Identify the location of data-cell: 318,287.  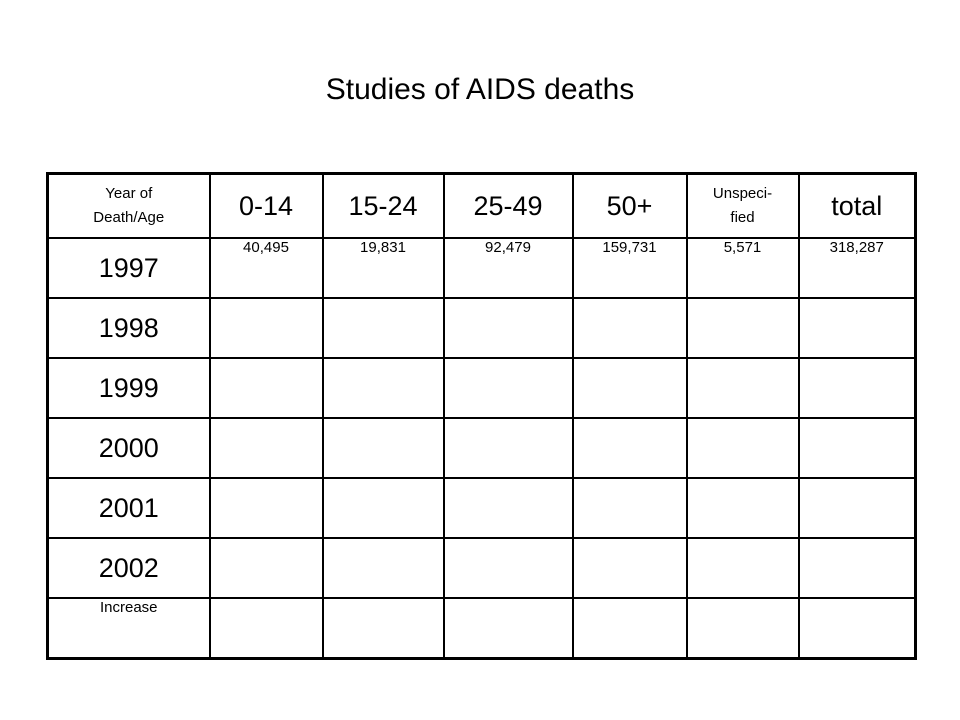
(857, 268).